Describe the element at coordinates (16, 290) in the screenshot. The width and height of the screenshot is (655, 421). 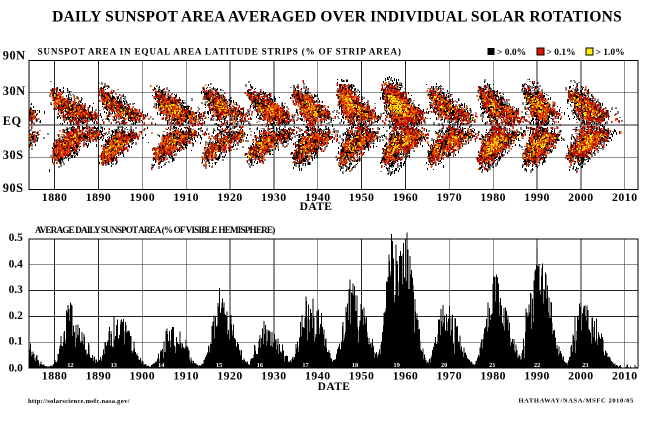
I see `svg-text: 0.3` at that location.